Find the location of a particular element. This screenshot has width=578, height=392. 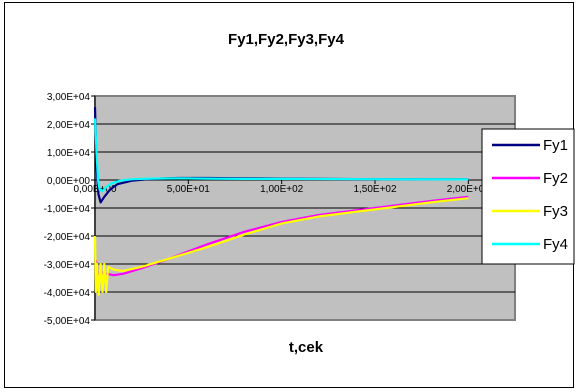

chart-title: Fy1,Fy2,Fy3,Fy4 is located at coordinates (286, 39).